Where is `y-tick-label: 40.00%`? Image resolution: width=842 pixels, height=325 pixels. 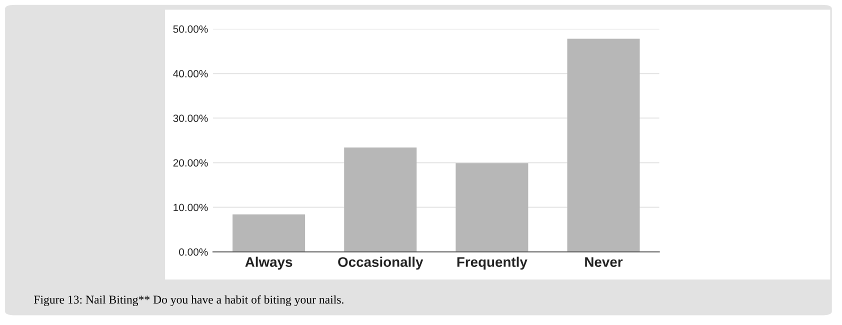 y-tick-label: 40.00% is located at coordinates (190, 74).